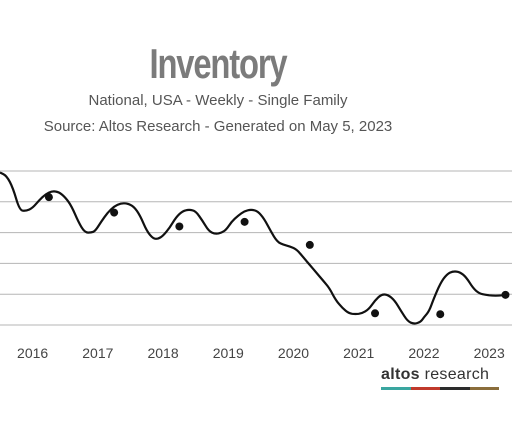 The height and width of the screenshot is (442, 530). What do you see at coordinates (358, 353) in the screenshot?
I see `x-tick-label: 2021` at bounding box center [358, 353].